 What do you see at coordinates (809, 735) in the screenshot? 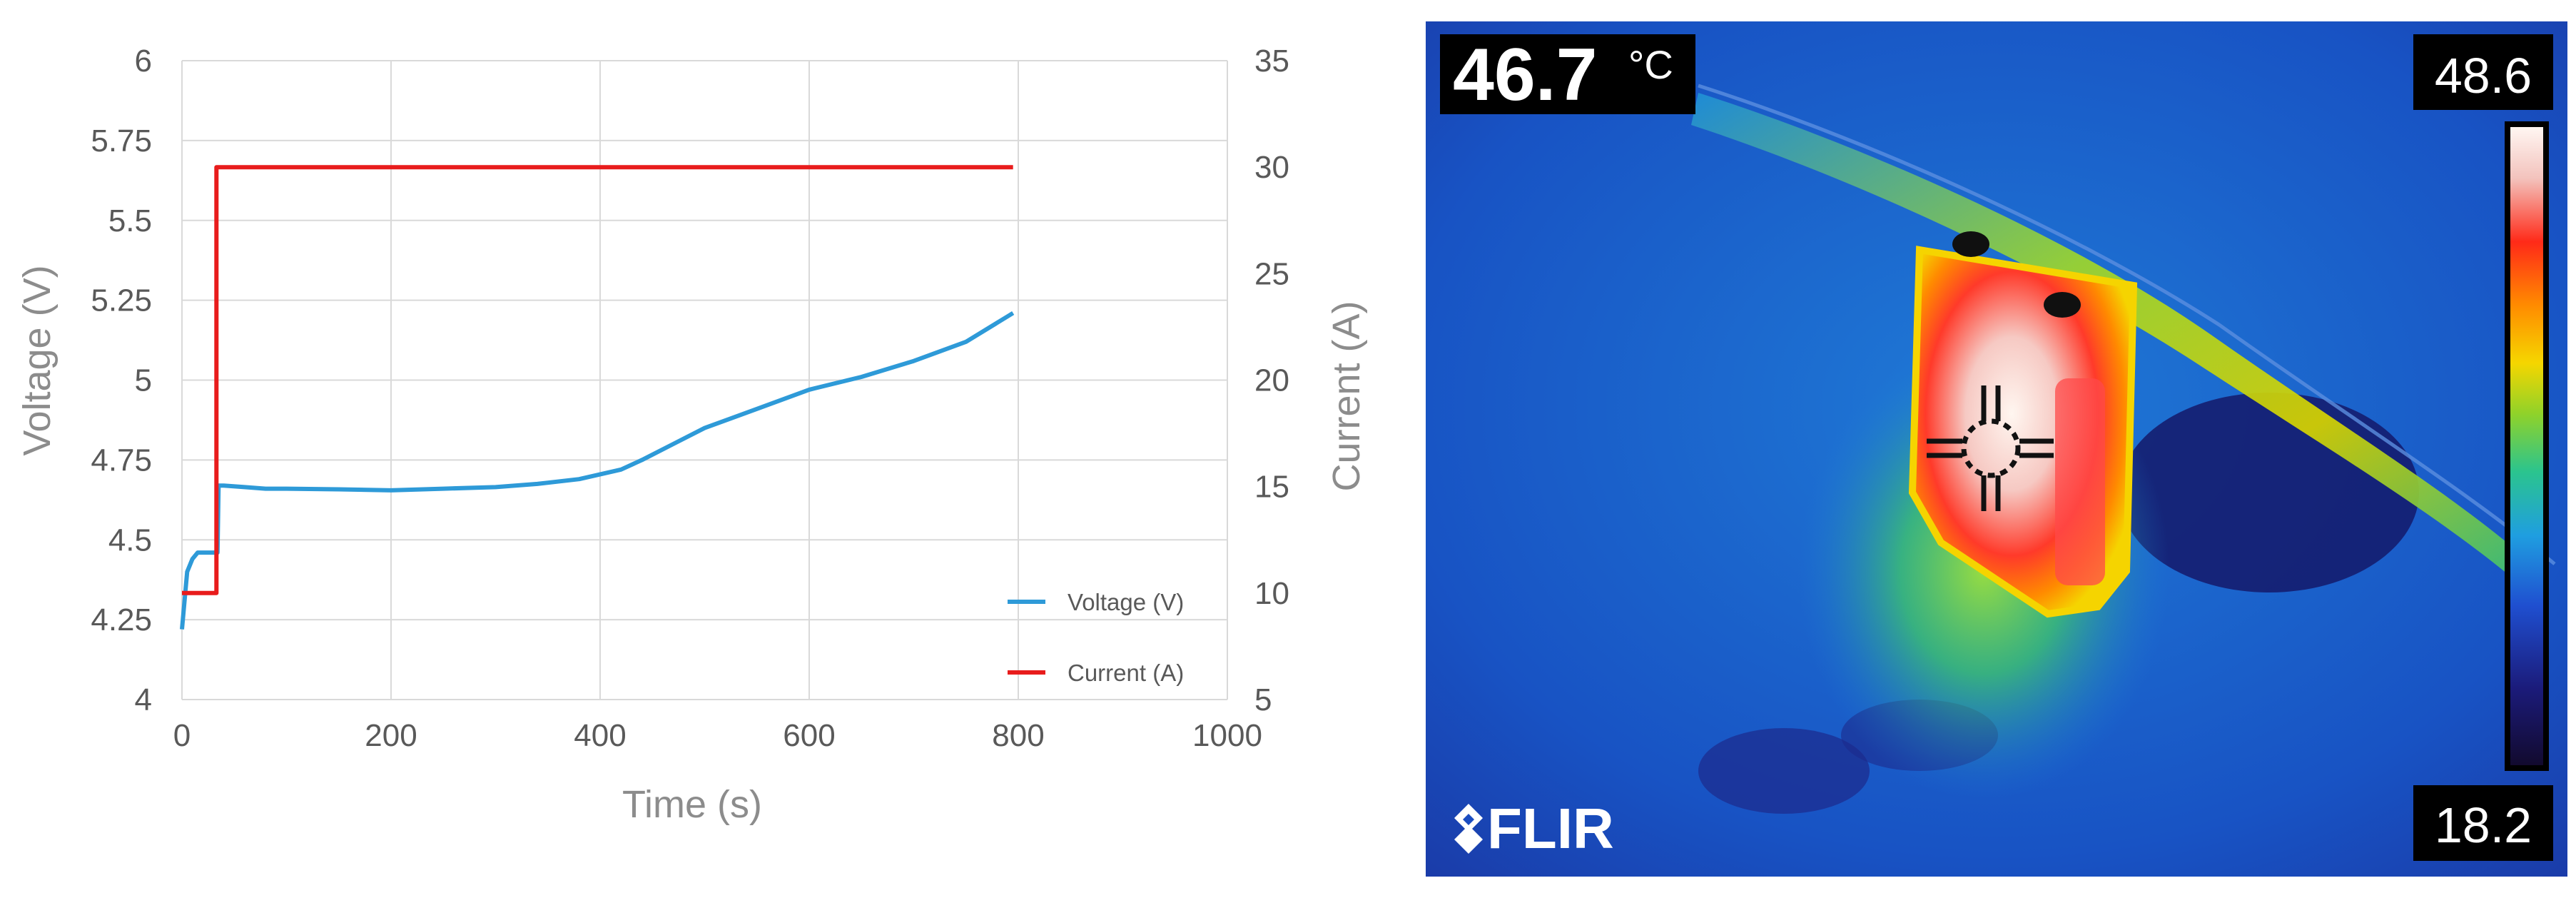
I see `x-tick-label: 600` at bounding box center [809, 735].